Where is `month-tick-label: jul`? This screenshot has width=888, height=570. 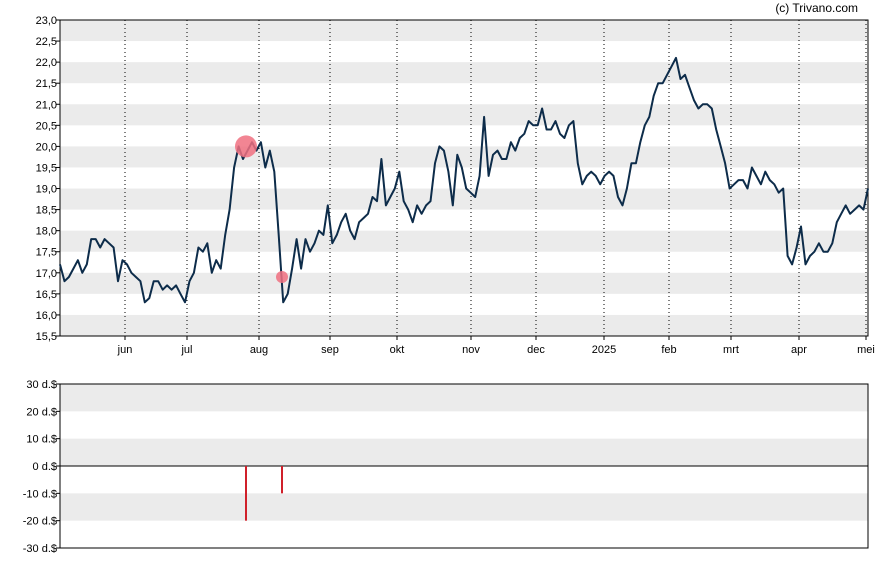 month-tick-label: jul is located at coordinates (186, 350).